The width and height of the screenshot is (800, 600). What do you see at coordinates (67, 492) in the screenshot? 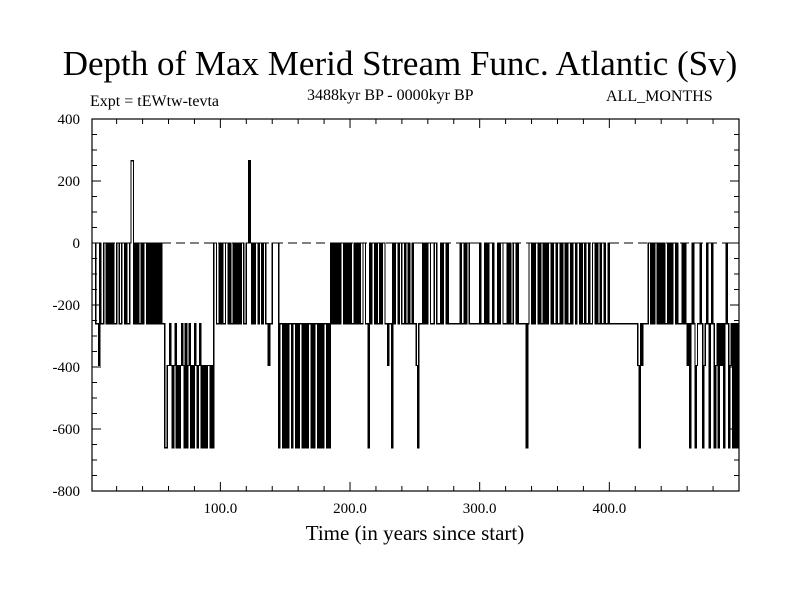
I see `y-tick-label: -800` at bounding box center [67, 492].